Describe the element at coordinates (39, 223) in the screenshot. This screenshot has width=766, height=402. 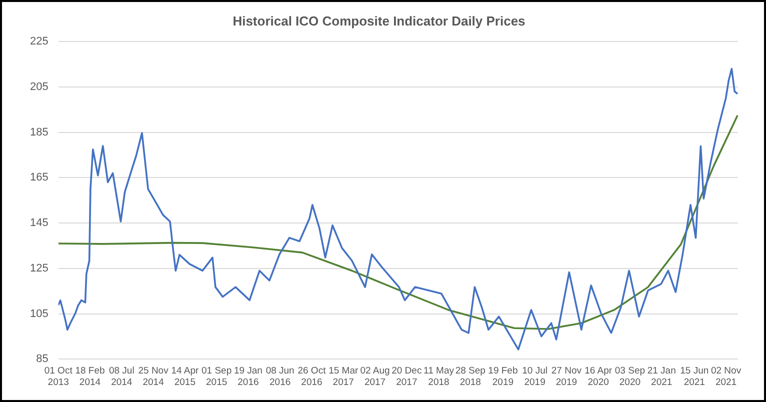
I see `y-tick-label: 145` at that location.